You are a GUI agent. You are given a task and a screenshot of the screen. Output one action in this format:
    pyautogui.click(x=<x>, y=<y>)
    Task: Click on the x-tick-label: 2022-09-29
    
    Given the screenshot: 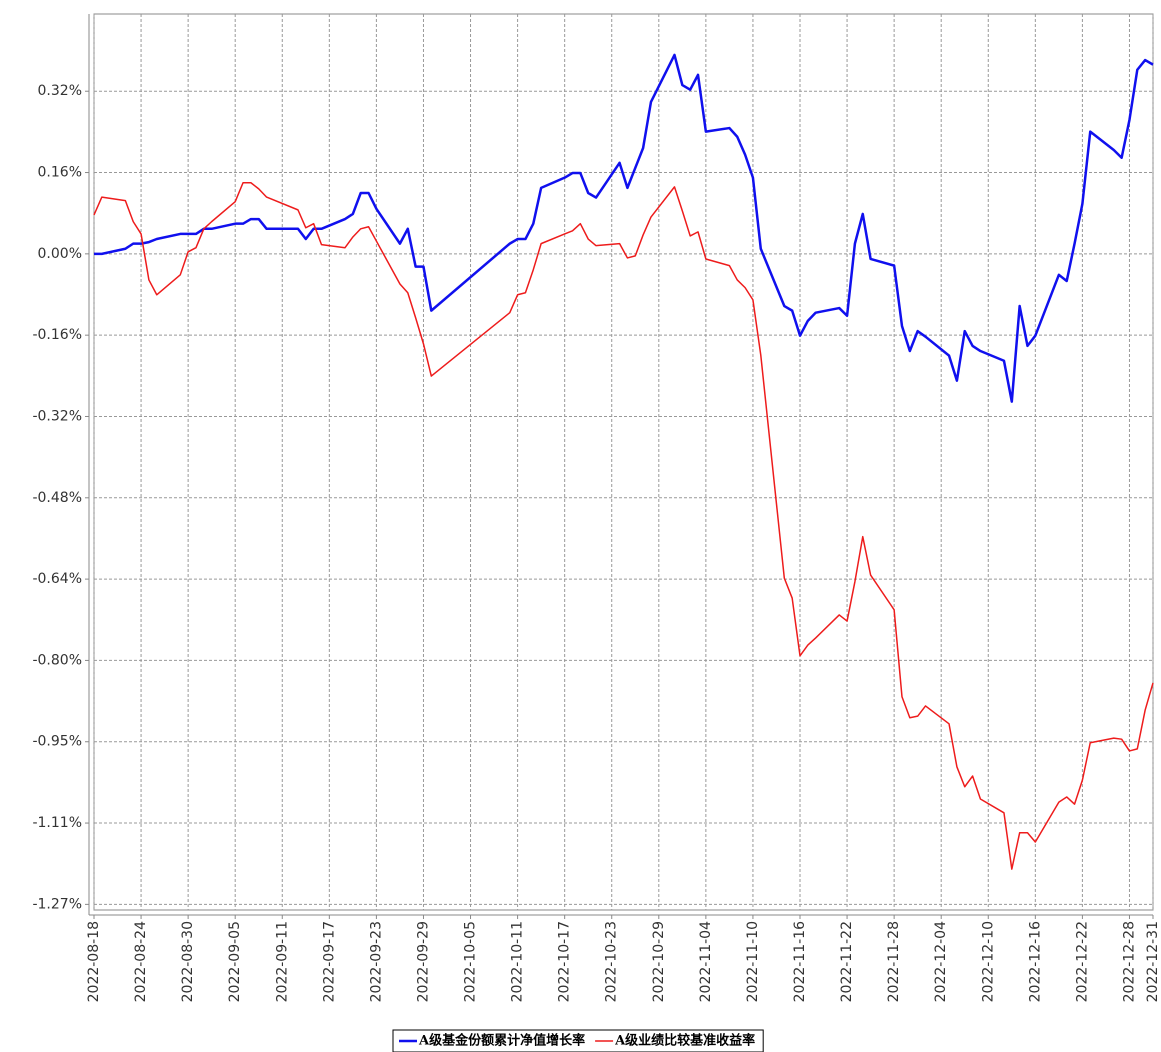 What is the action you would take?
    pyautogui.click(x=423, y=961)
    